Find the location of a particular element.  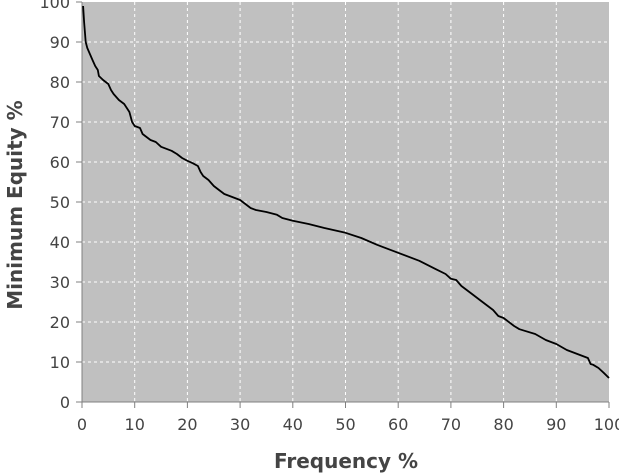

x-tick-label: 0 is located at coordinates (82, 424).